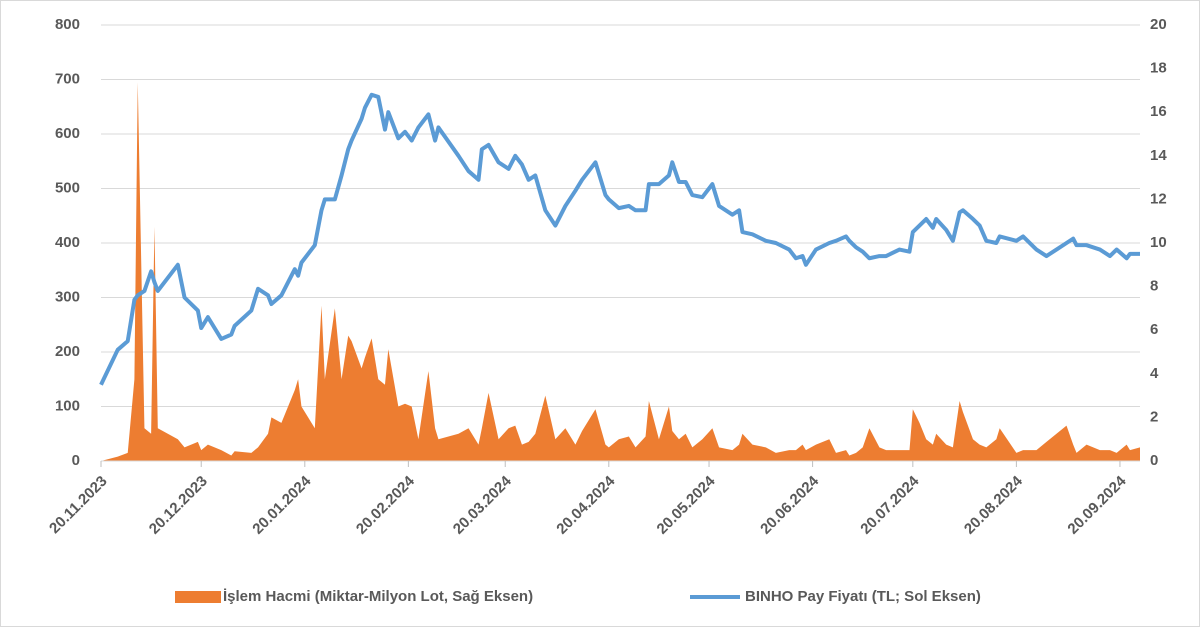  What do you see at coordinates (67, 187) in the screenshot?
I see `y-tick-label: 500` at bounding box center [67, 187].